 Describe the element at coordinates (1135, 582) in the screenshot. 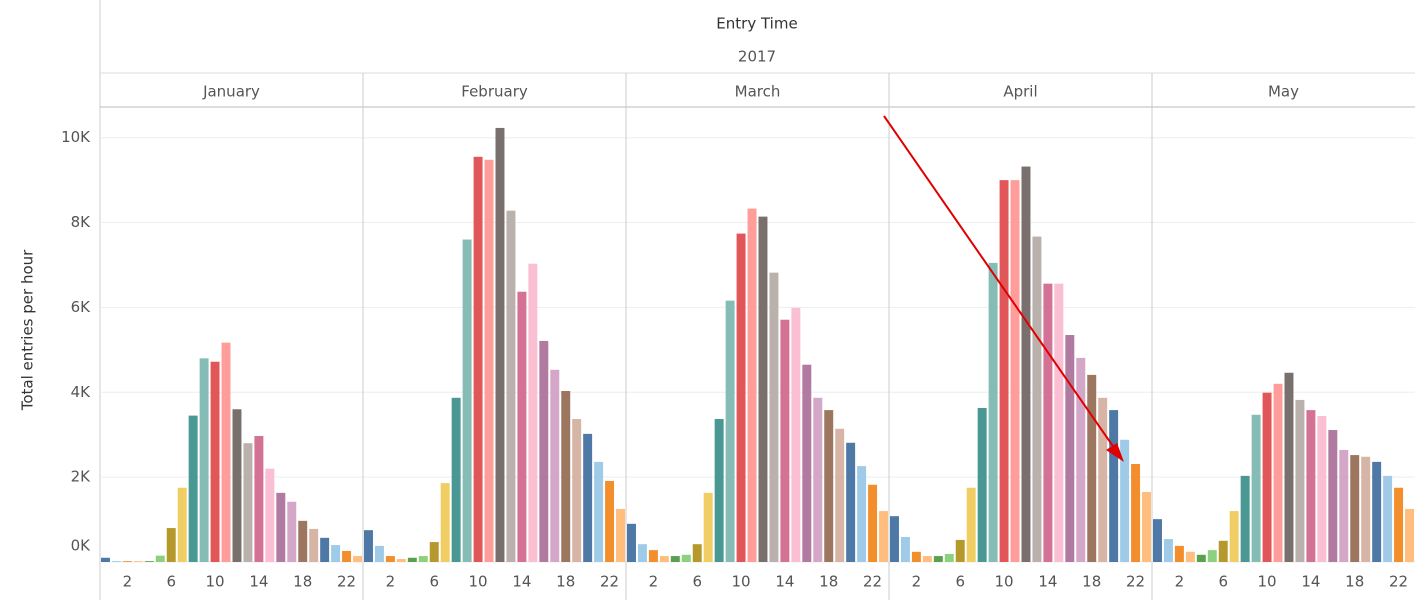

I see `x-tick-label: 22` at that location.